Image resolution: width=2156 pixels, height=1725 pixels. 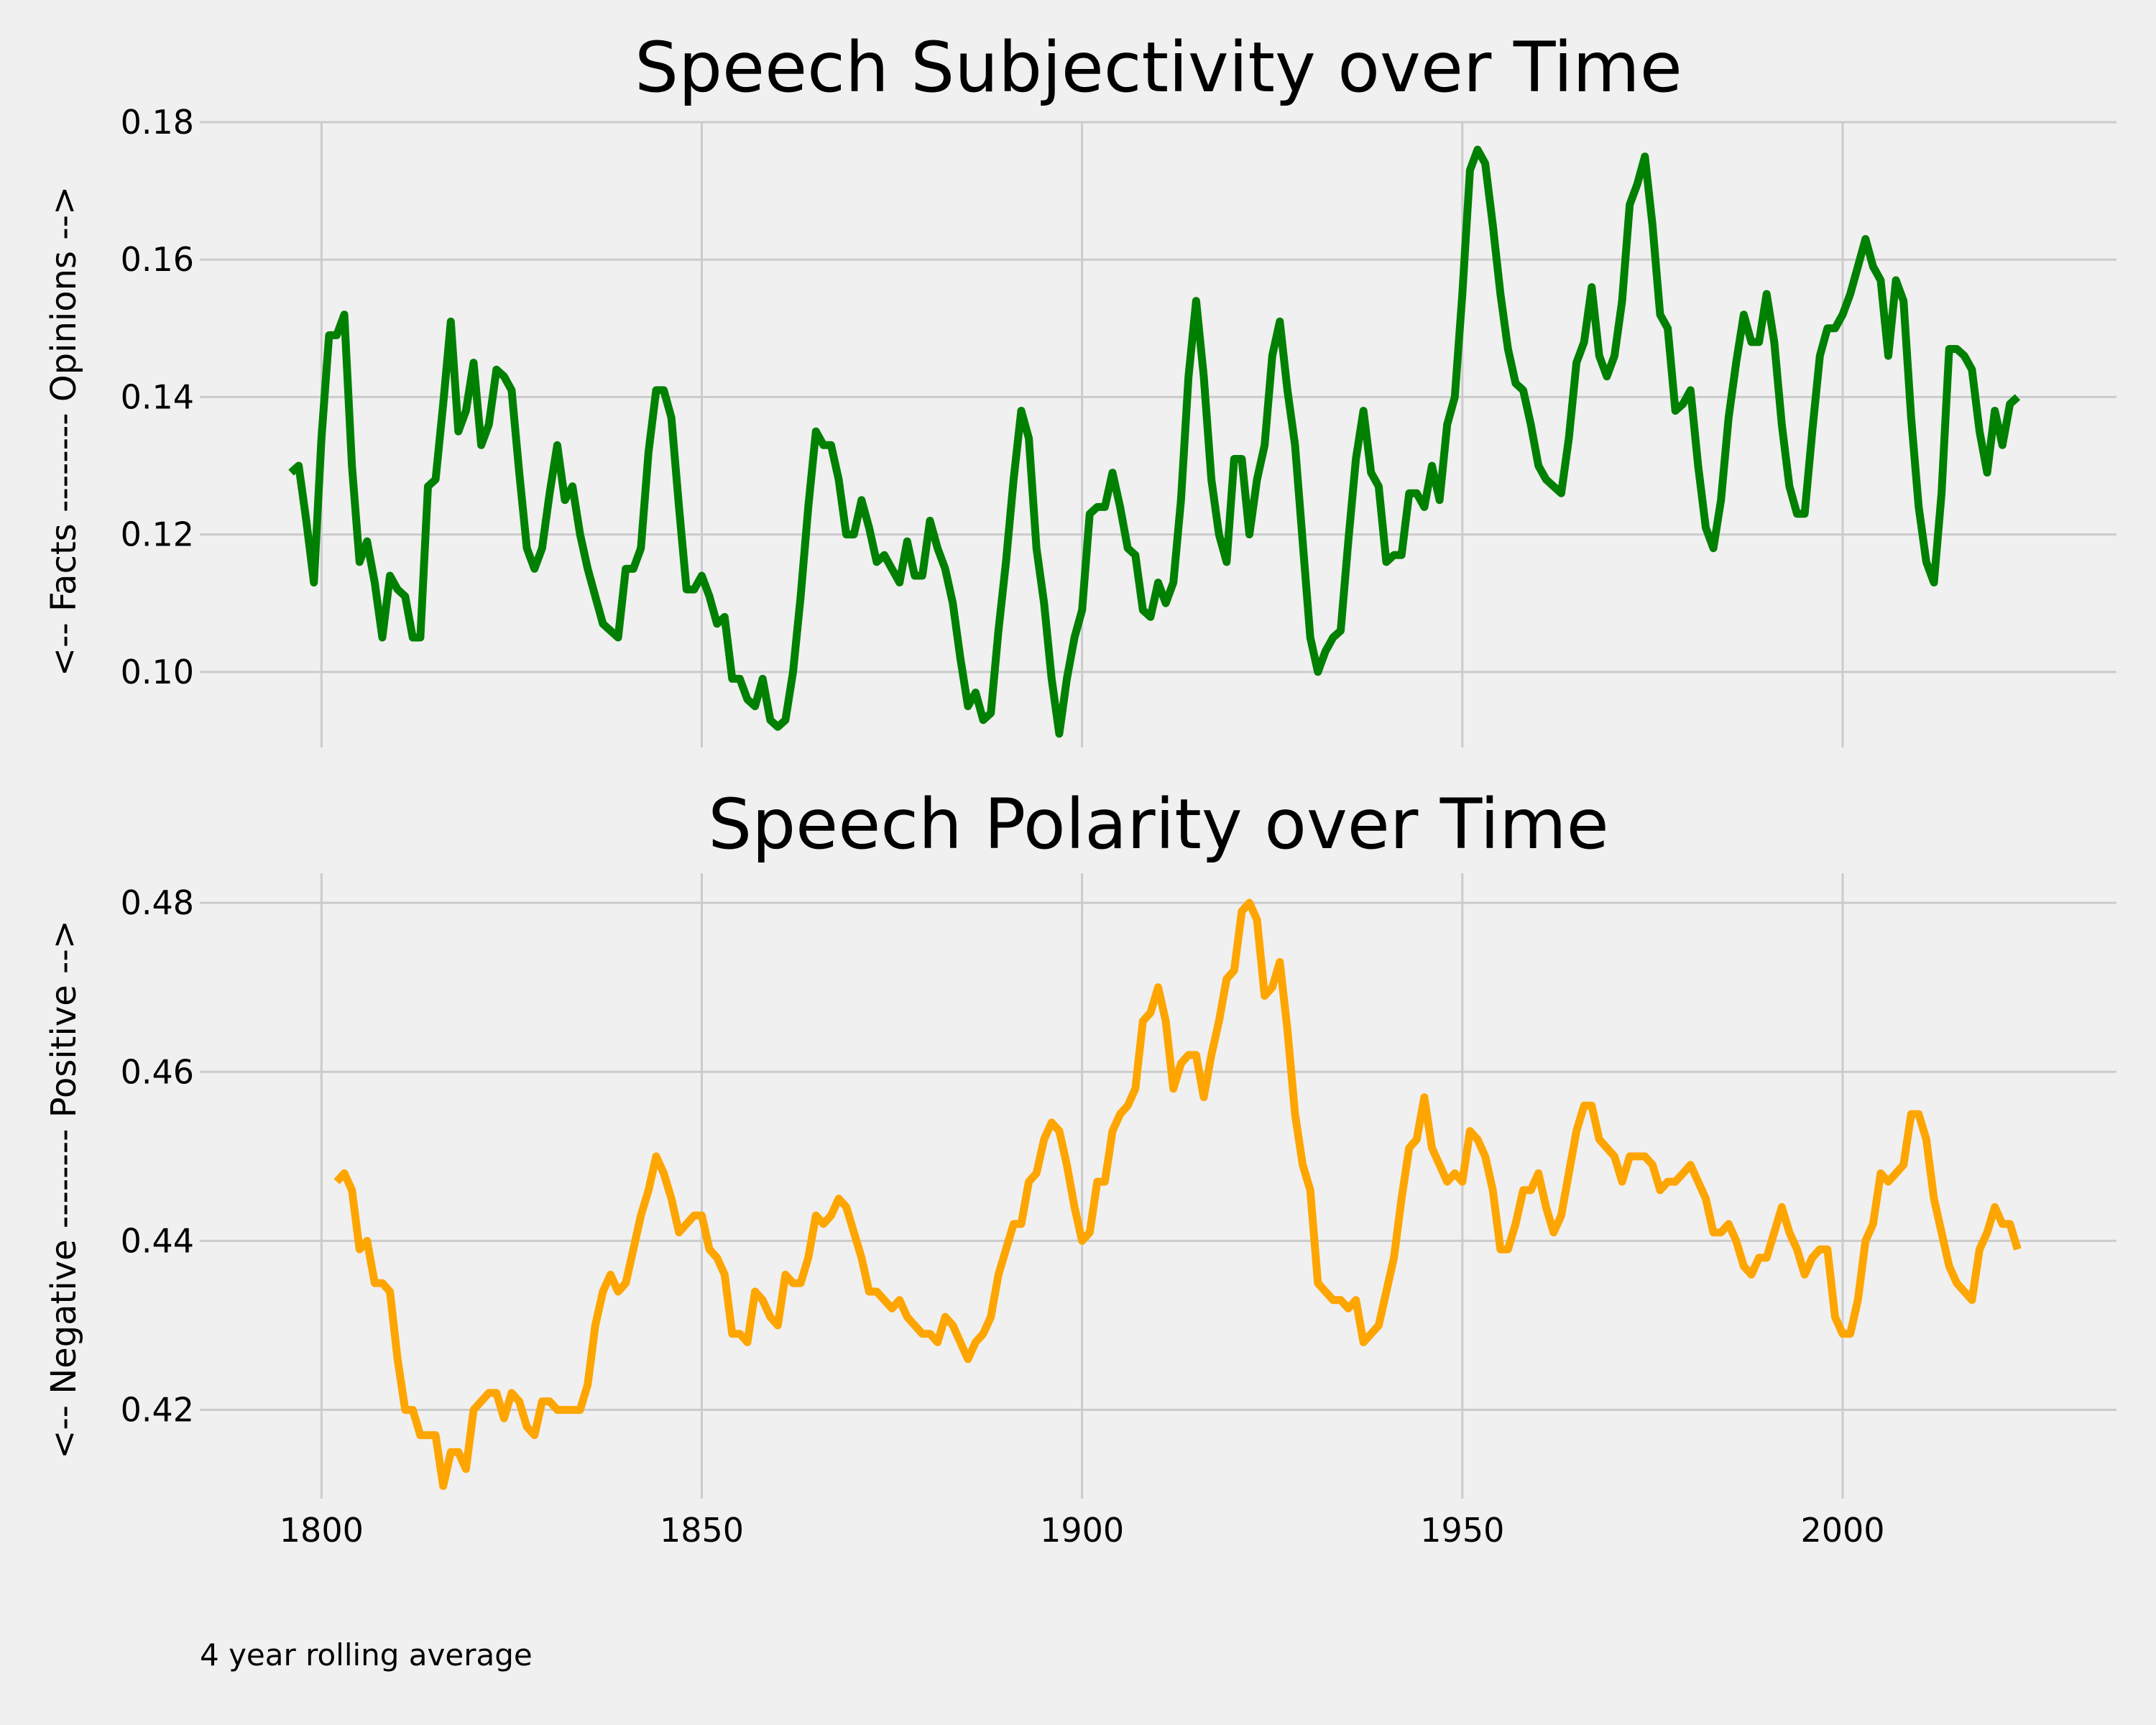 What do you see at coordinates (157, 1240) in the screenshot?
I see `polarity-y-tick-label: 0.44` at bounding box center [157, 1240].